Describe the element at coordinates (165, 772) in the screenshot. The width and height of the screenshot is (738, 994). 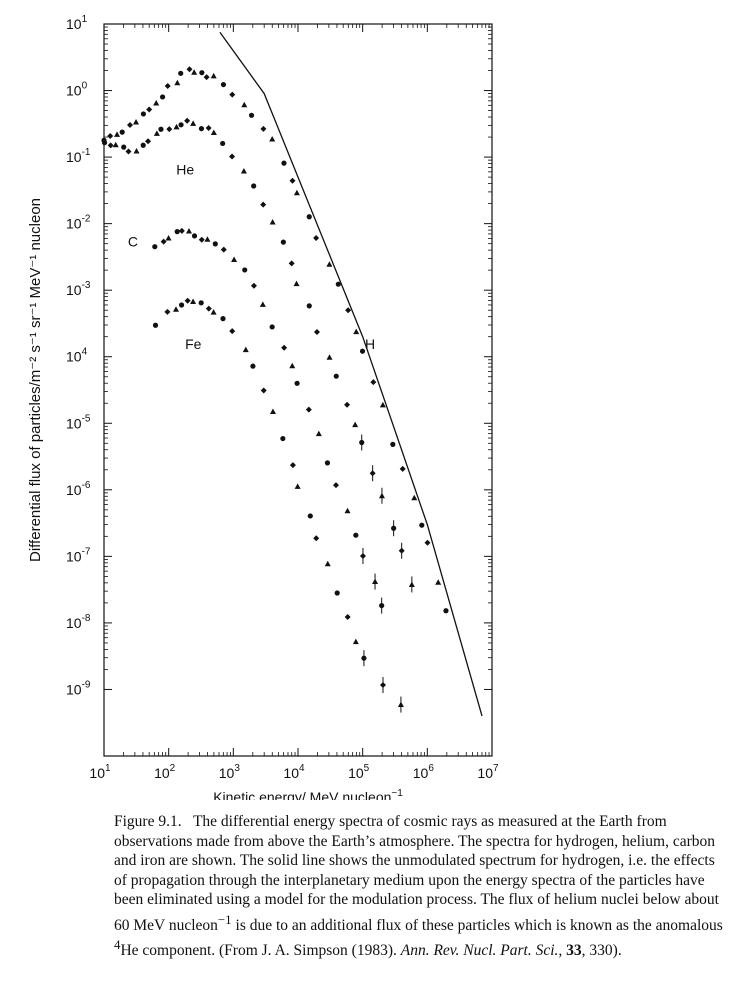
I see `x-tick-label: 10²` at that location.